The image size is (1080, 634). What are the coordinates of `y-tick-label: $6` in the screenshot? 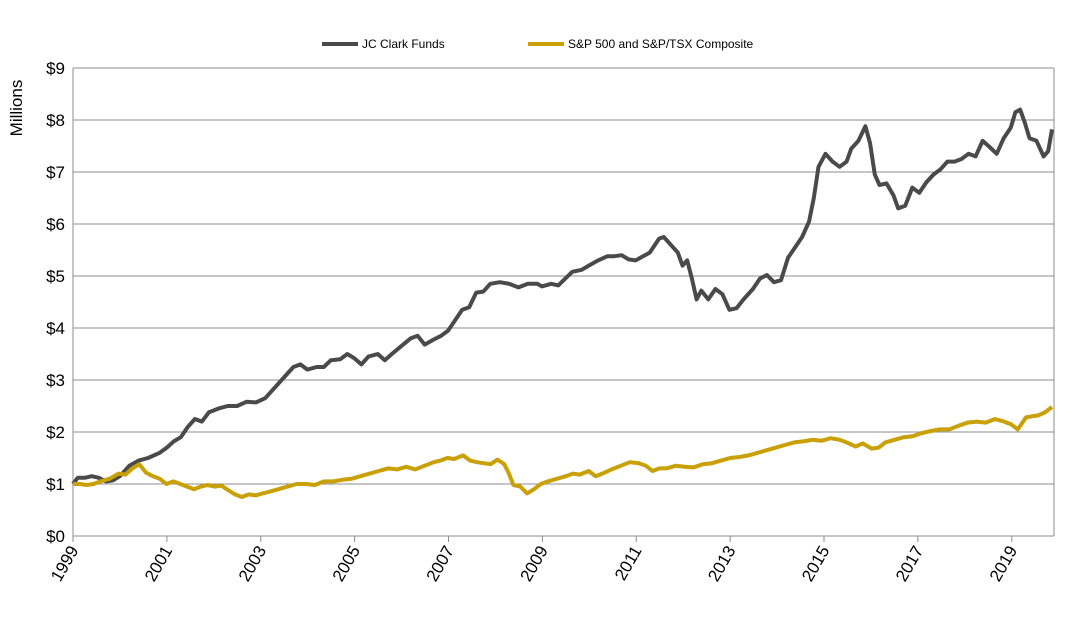 It's located at (55, 224).